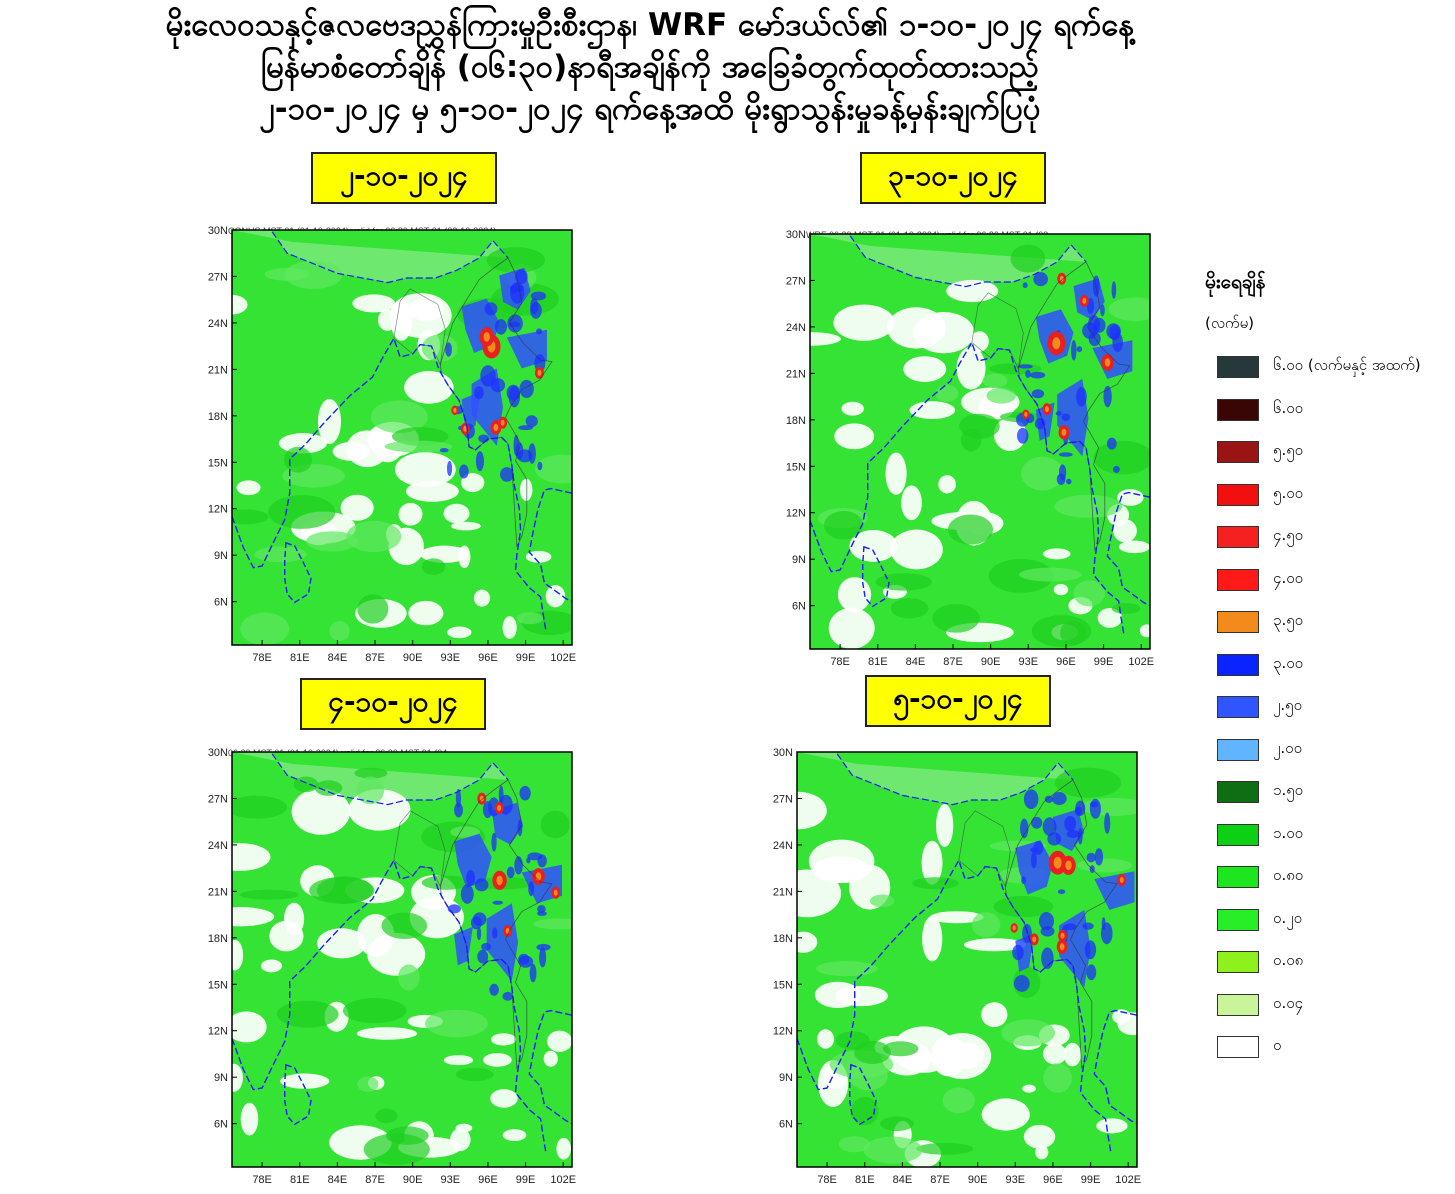  What do you see at coordinates (1329, 580) in the screenshot?
I see `legend-item: ၄.၀၀` at bounding box center [1329, 580].